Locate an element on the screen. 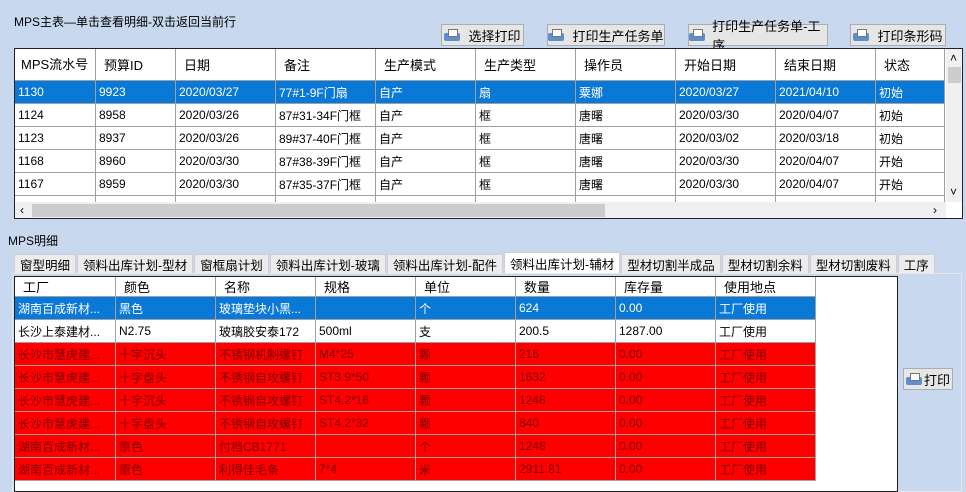  vertical-scrollbar: ˄ ˅ is located at coordinates (954, 125).